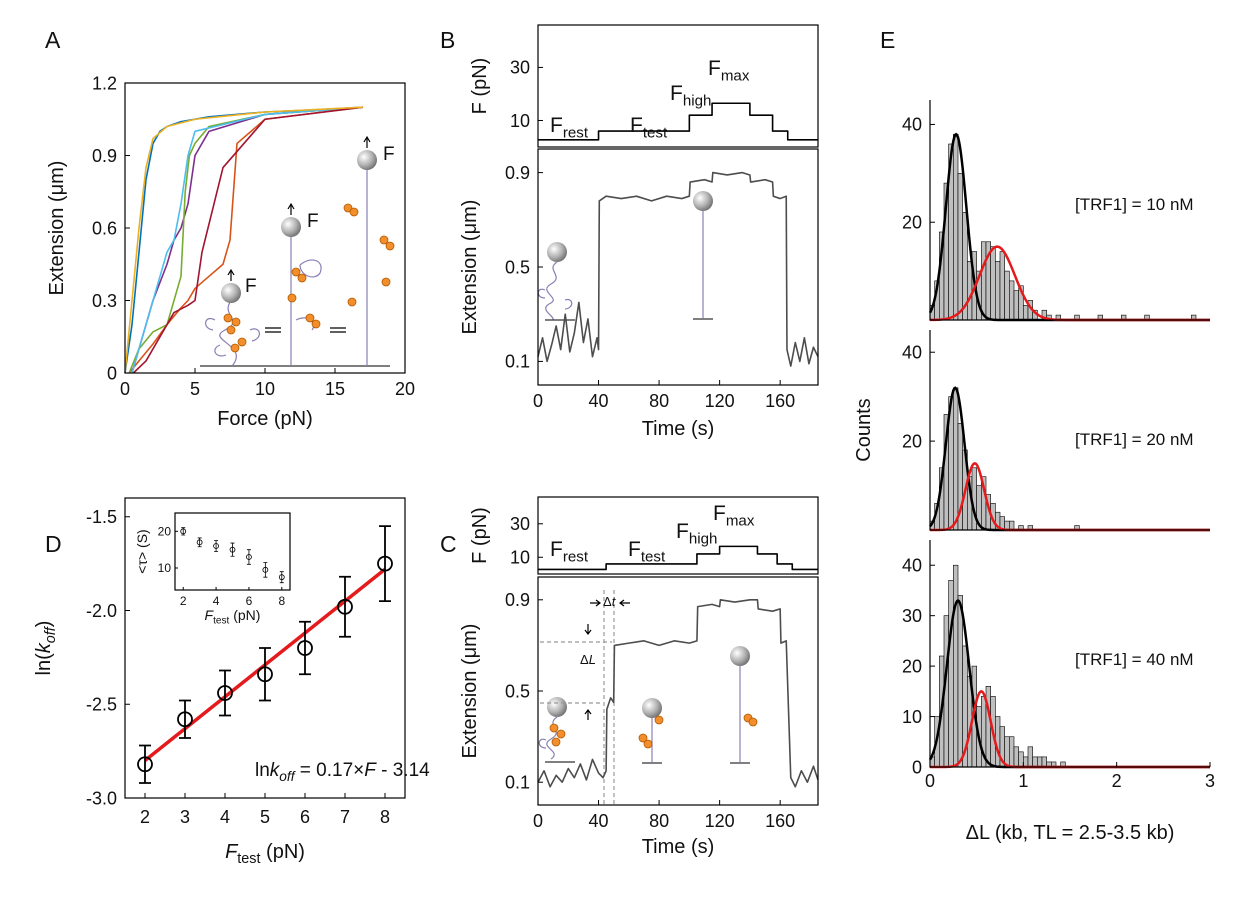 This screenshot has height=918, width=1240. Describe the element at coordinates (517, 267) in the screenshot. I see `y-tick-label: 0.5` at that location.